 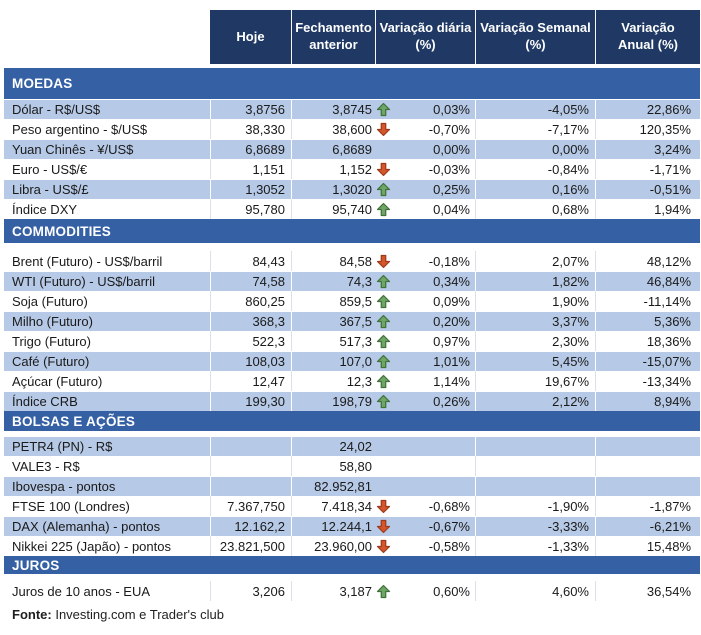 What do you see at coordinates (86, 526) in the screenshot?
I see `row-label: DAX (Alemanha) - pontos` at bounding box center [86, 526].